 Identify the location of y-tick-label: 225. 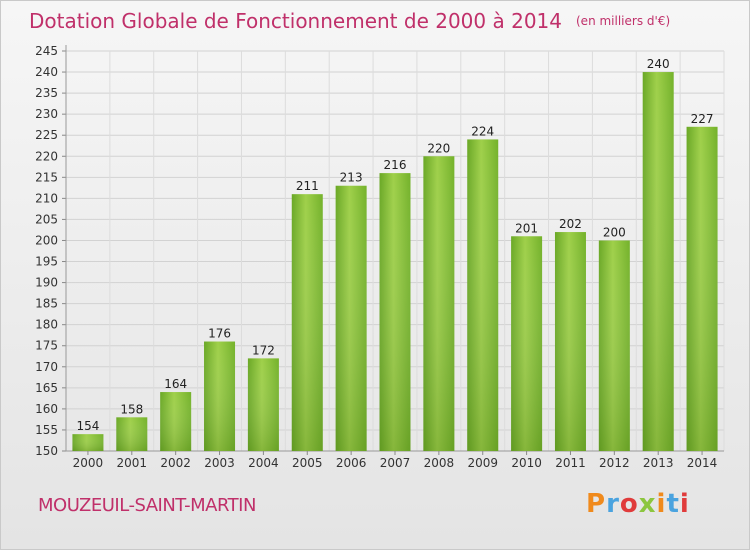
(46, 135).